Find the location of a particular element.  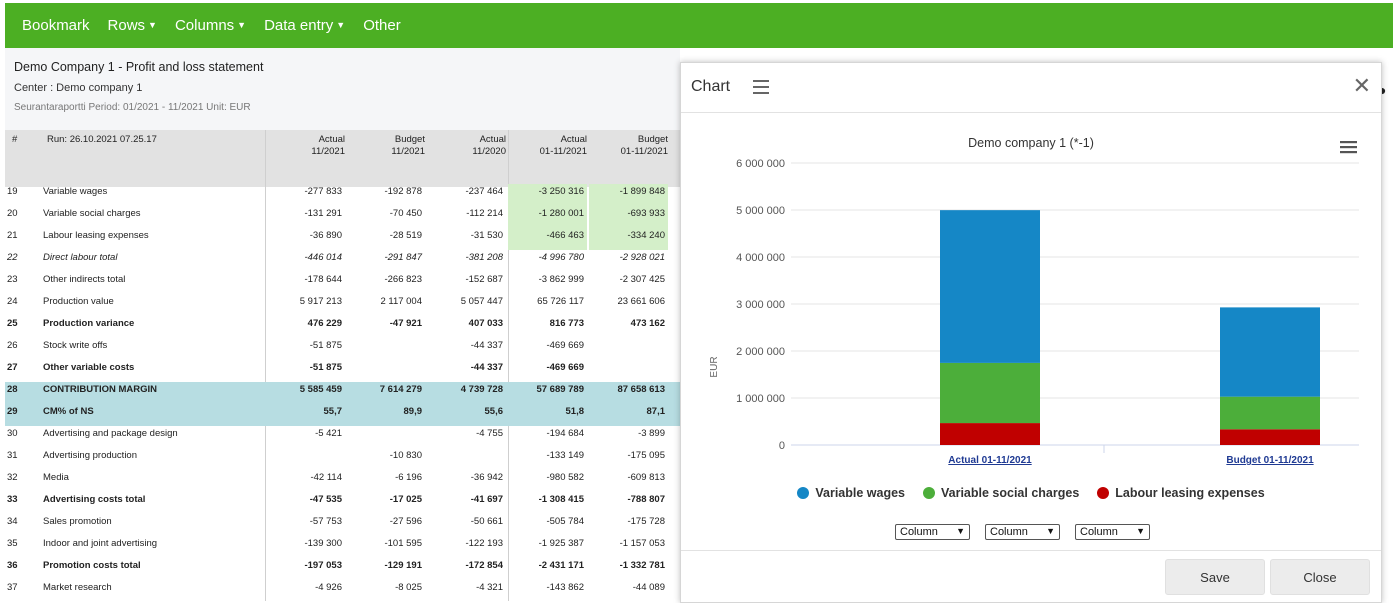

table-cell: -36 942 is located at coordinates (486, 477).